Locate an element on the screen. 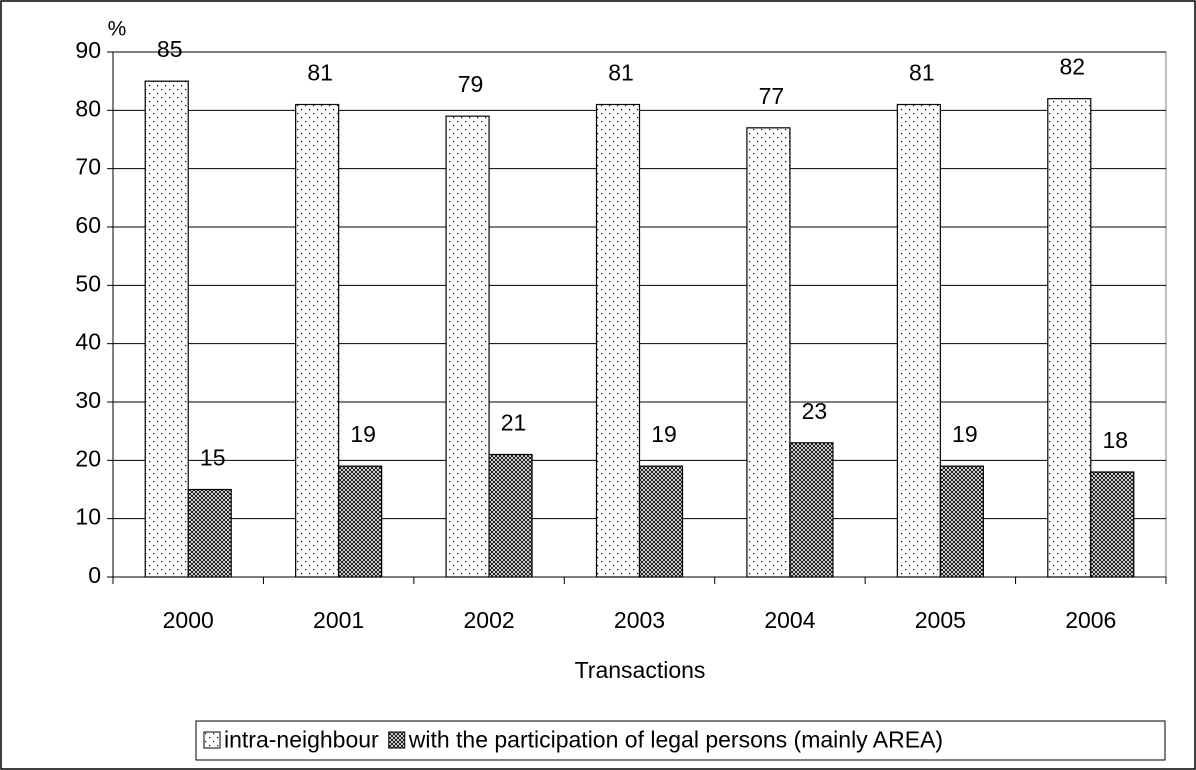 The image size is (1196, 770). data-label: 18 is located at coordinates (1115, 440).